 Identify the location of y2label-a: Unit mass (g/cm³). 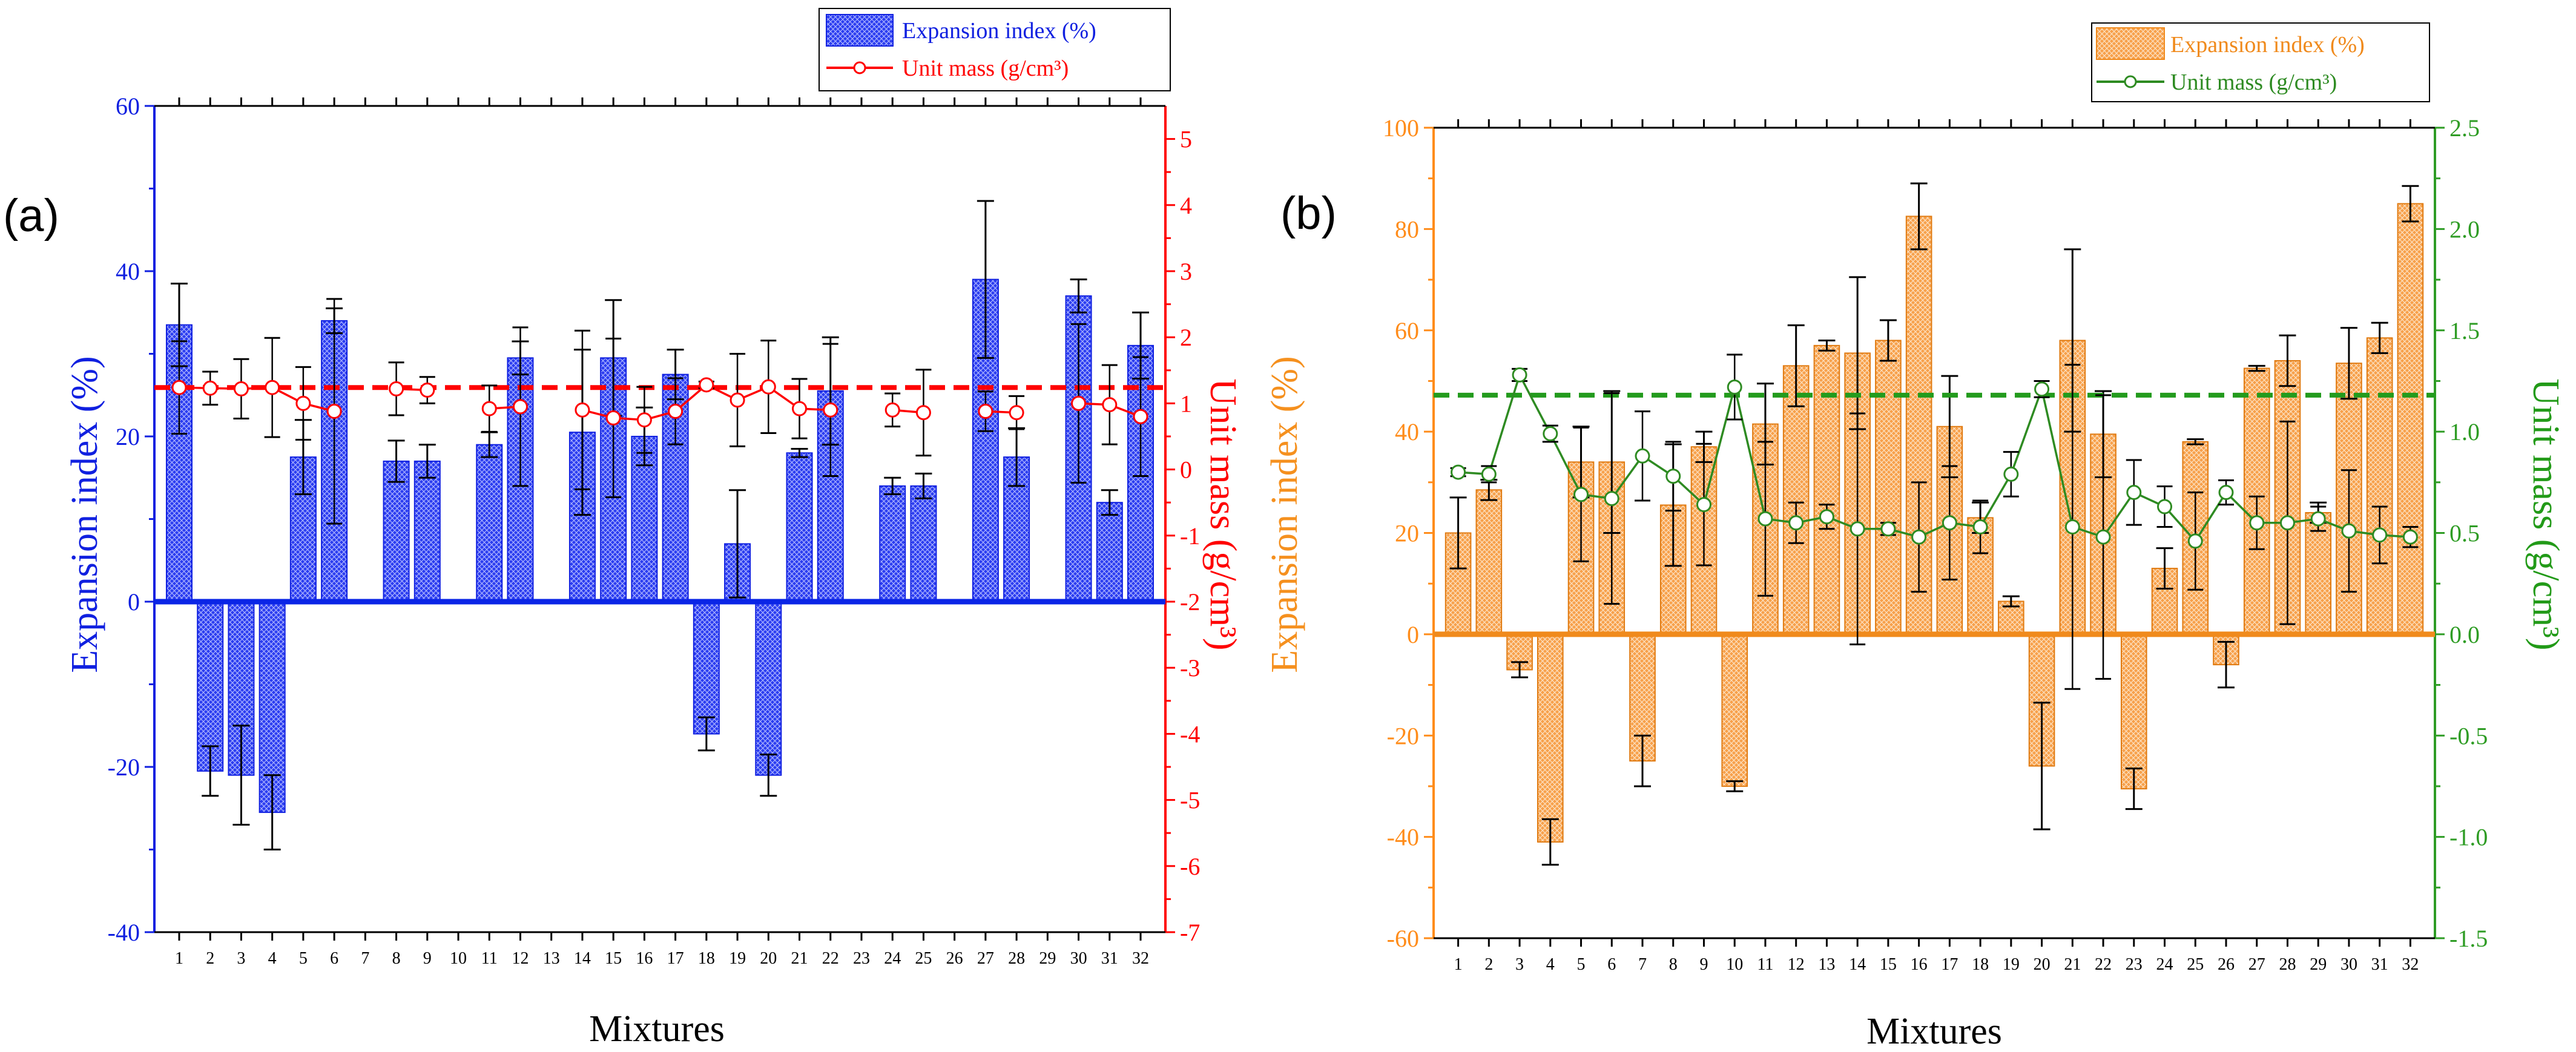
(1223, 514).